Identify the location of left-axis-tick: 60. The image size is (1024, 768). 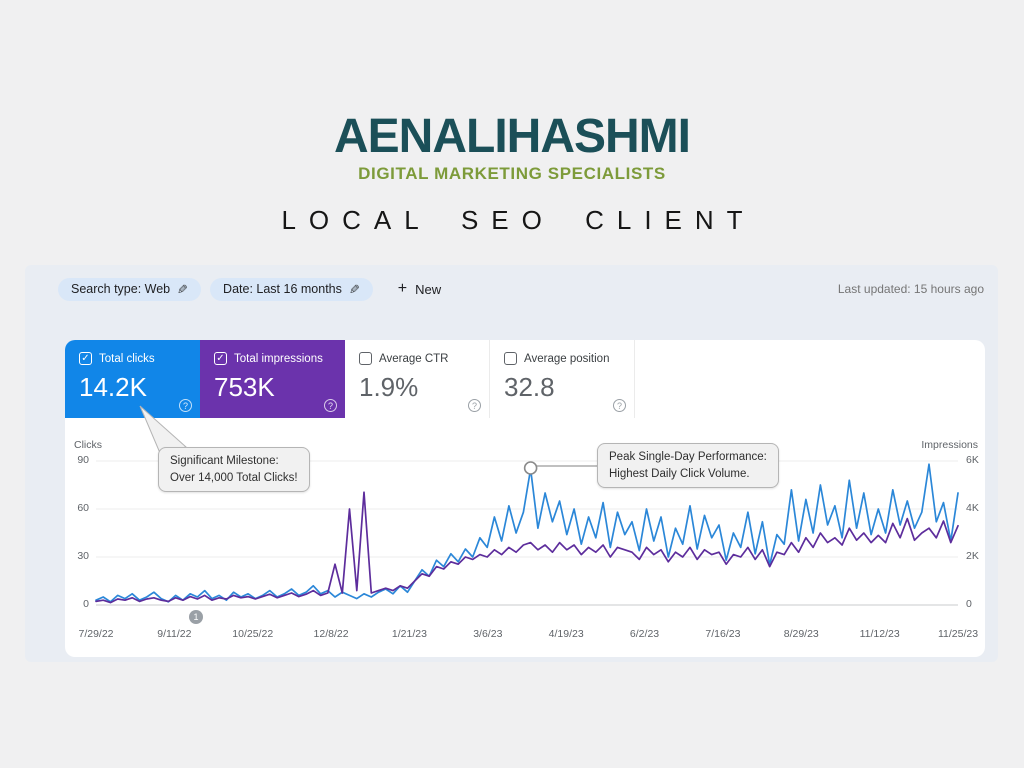
(83, 508).